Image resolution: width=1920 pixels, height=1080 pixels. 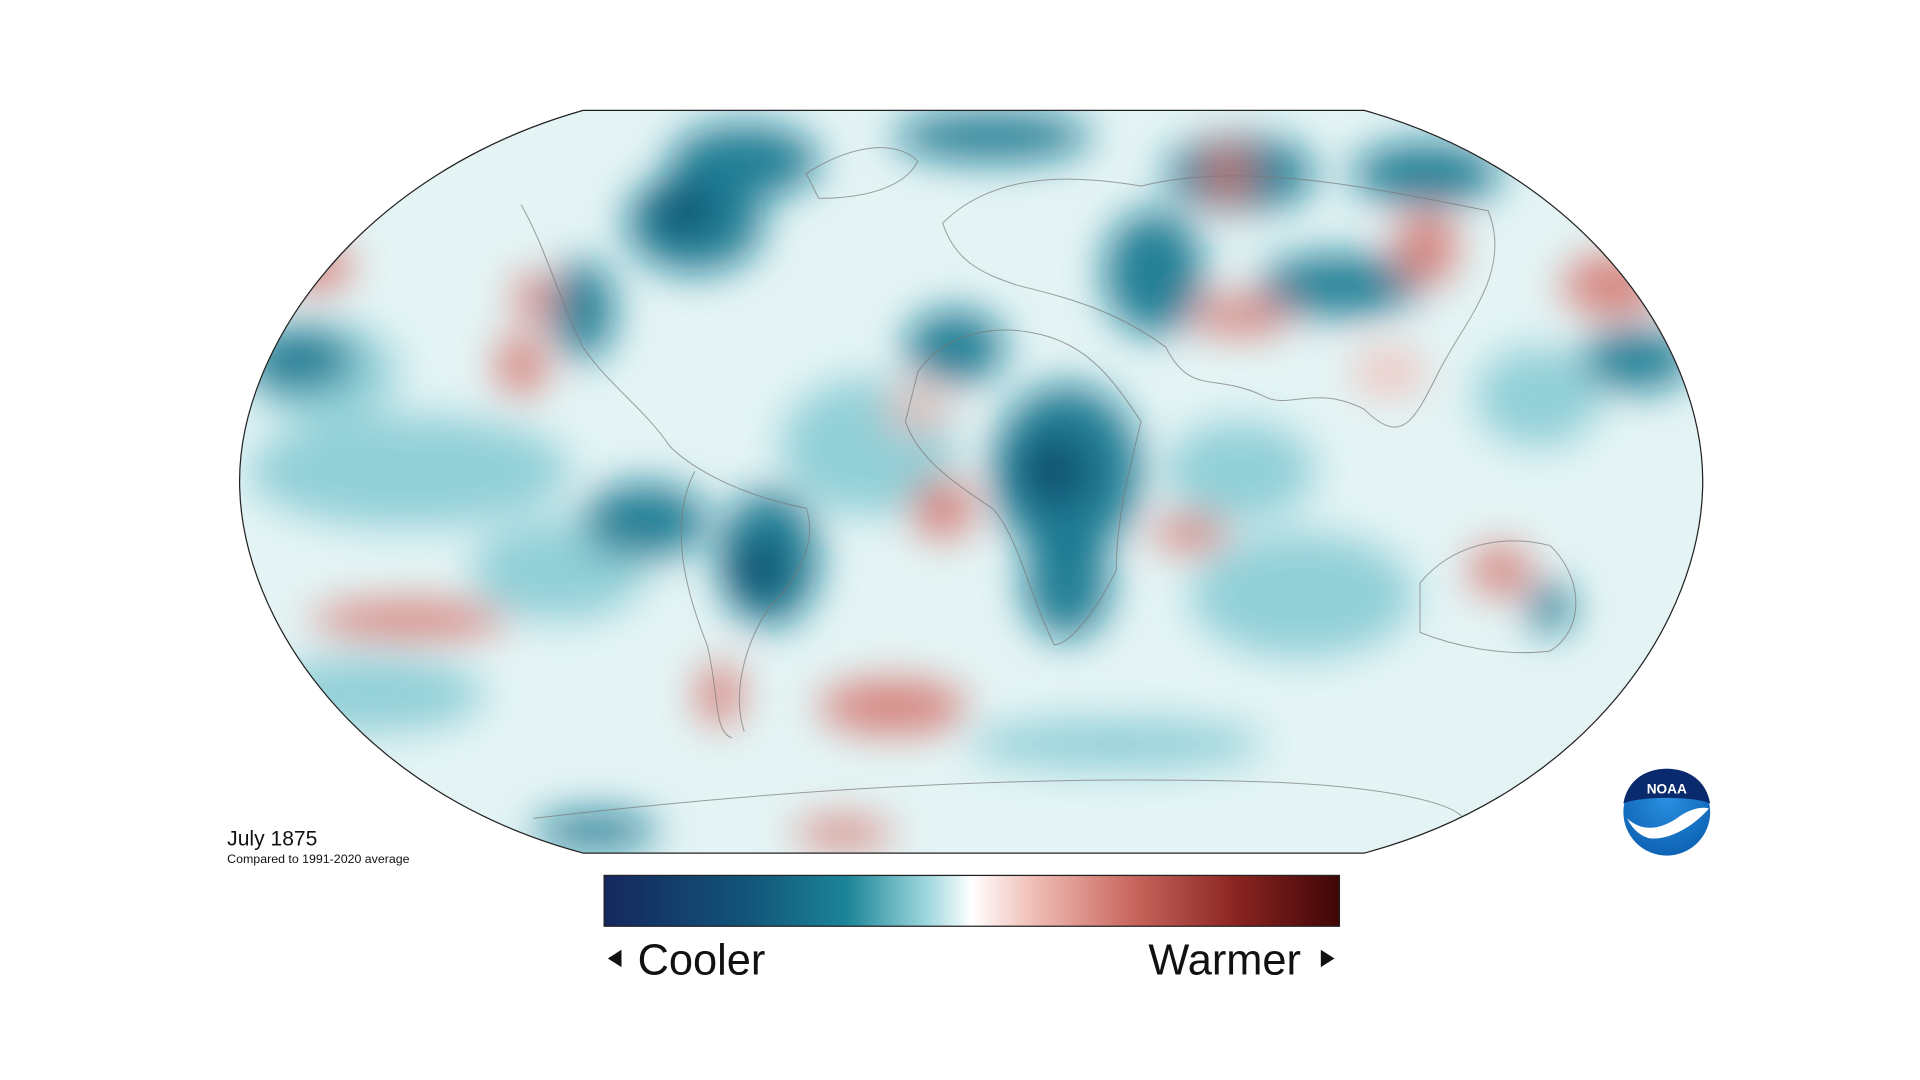 What do you see at coordinates (702, 961) in the screenshot?
I see `legend-low-label: Cooler` at bounding box center [702, 961].